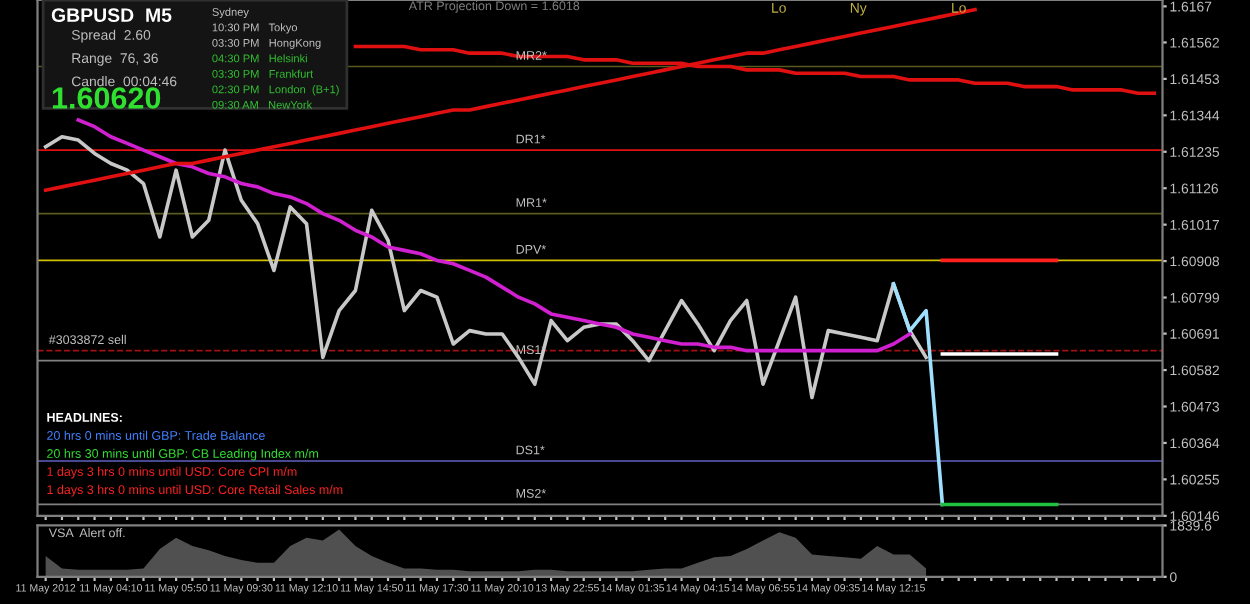 The width and height of the screenshot is (1250, 604). I want to click on annotation: GBPUSD M5, so click(111, 15).